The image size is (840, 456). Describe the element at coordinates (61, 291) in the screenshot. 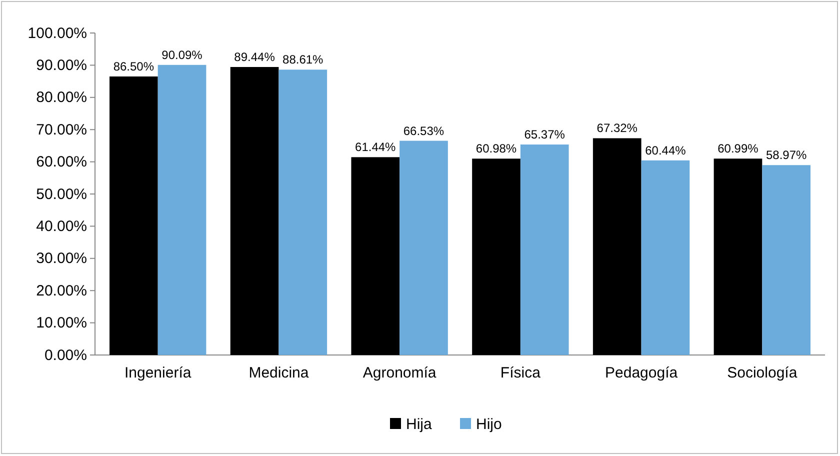

I see `y-tick-label: 20.00%` at that location.